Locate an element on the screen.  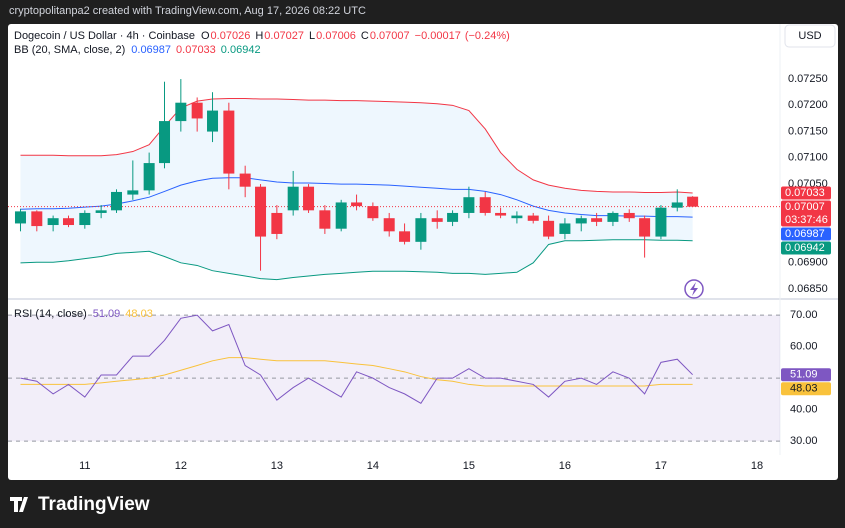
y-tick-label: 70.00 is located at coordinates (804, 315).